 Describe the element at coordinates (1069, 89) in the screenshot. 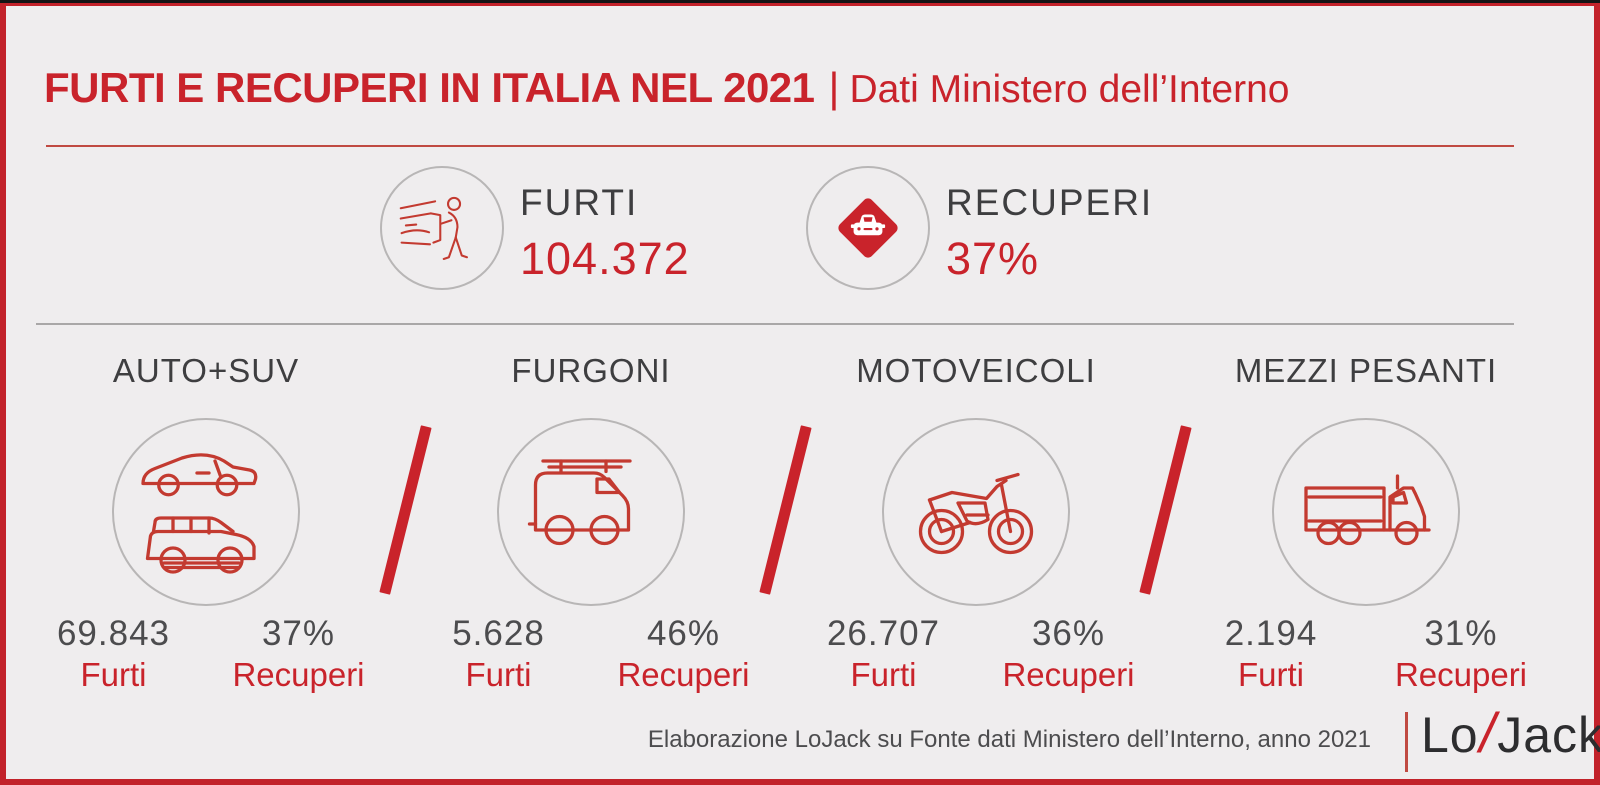

I see `title-subtitle: Dati Ministero dell’Interno` at that location.